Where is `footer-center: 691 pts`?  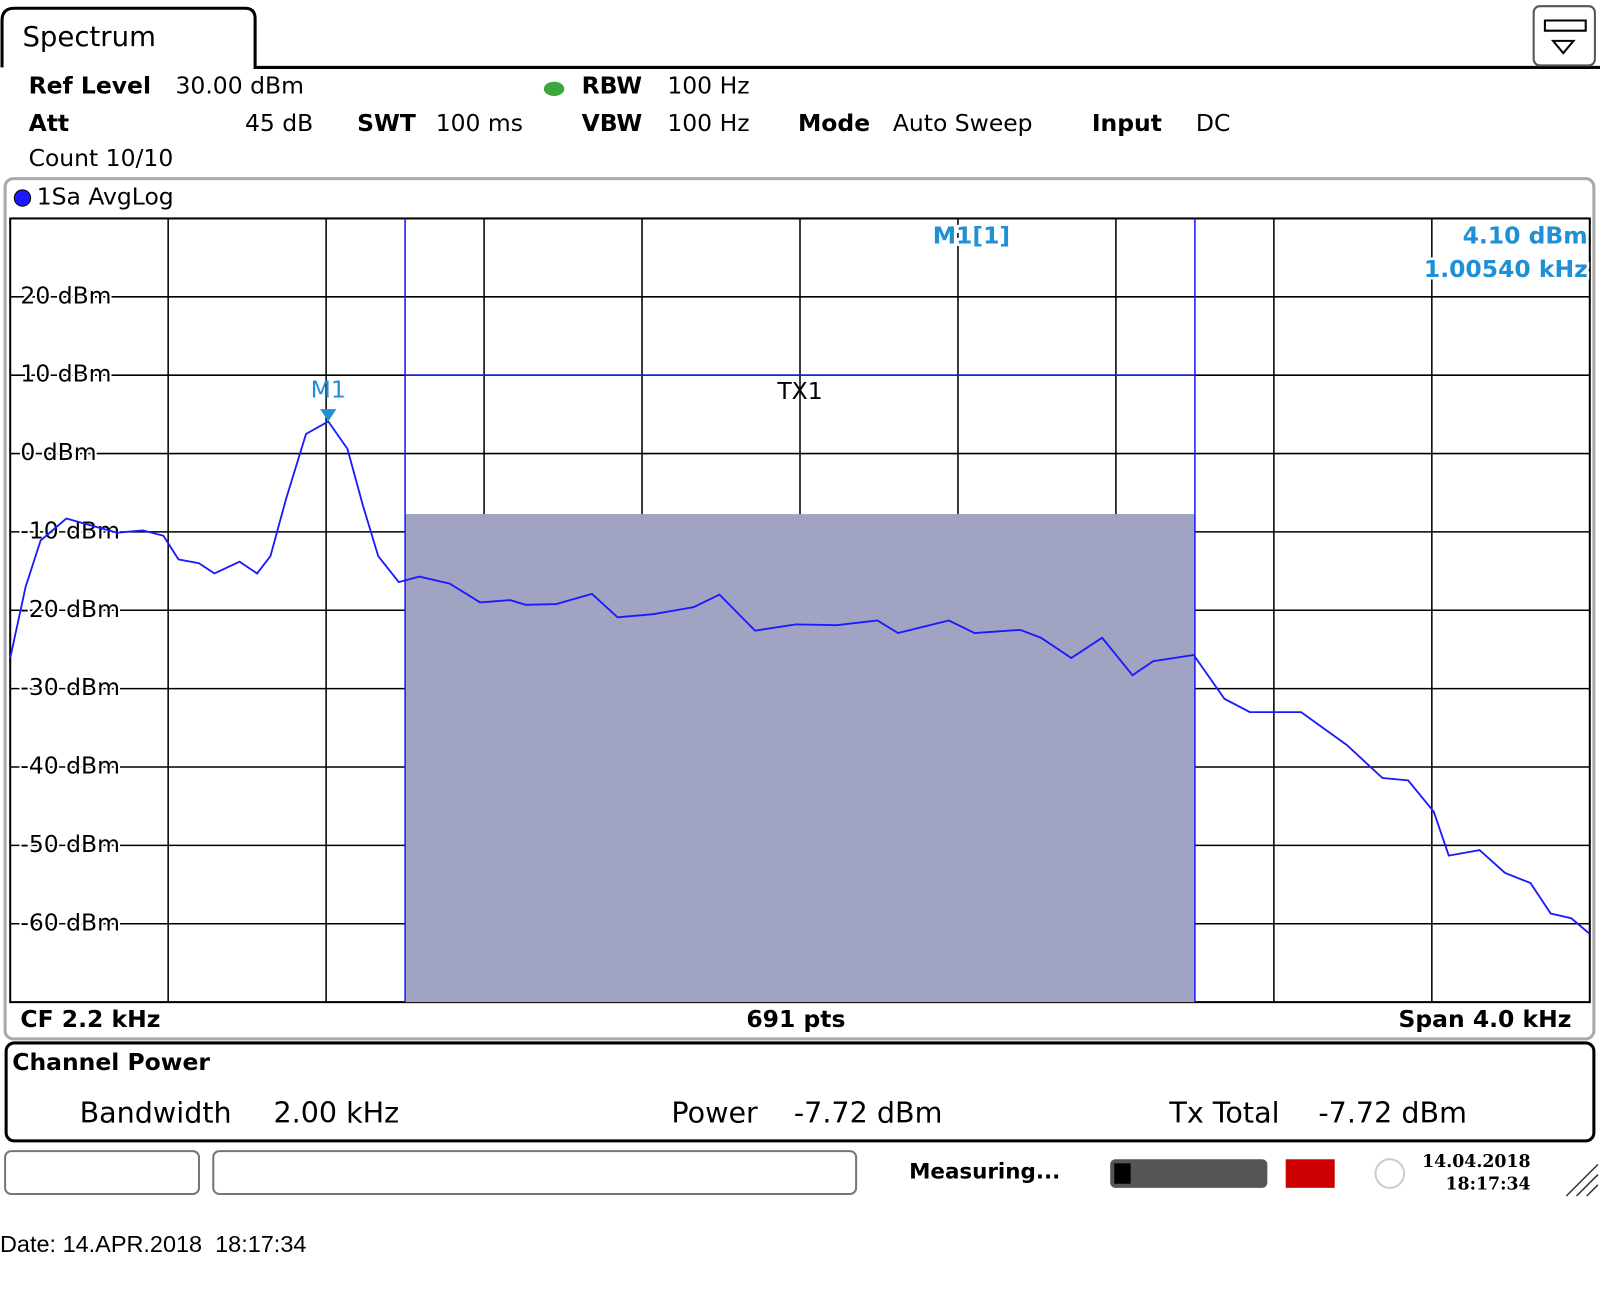
footer-center: 691 pts is located at coordinates (795, 1019).